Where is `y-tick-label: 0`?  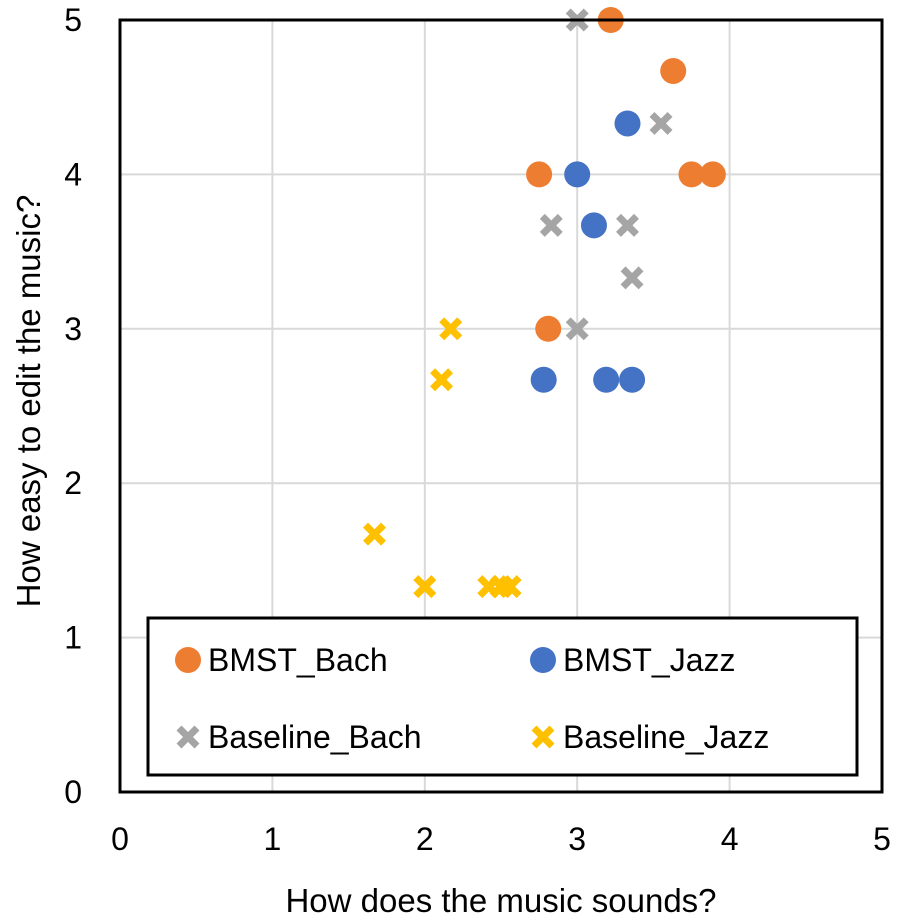 y-tick-label: 0 is located at coordinates (73, 792).